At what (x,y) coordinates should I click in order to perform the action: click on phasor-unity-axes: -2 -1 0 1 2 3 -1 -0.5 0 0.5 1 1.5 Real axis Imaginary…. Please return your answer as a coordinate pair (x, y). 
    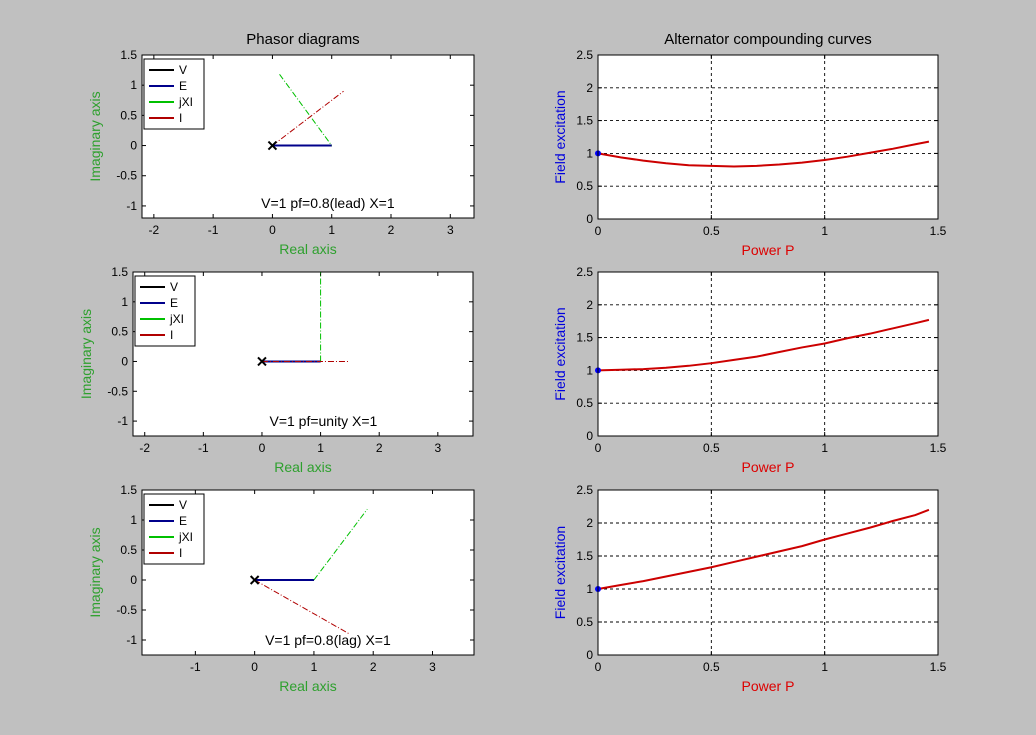
    Looking at the image, I should click on (276, 370).